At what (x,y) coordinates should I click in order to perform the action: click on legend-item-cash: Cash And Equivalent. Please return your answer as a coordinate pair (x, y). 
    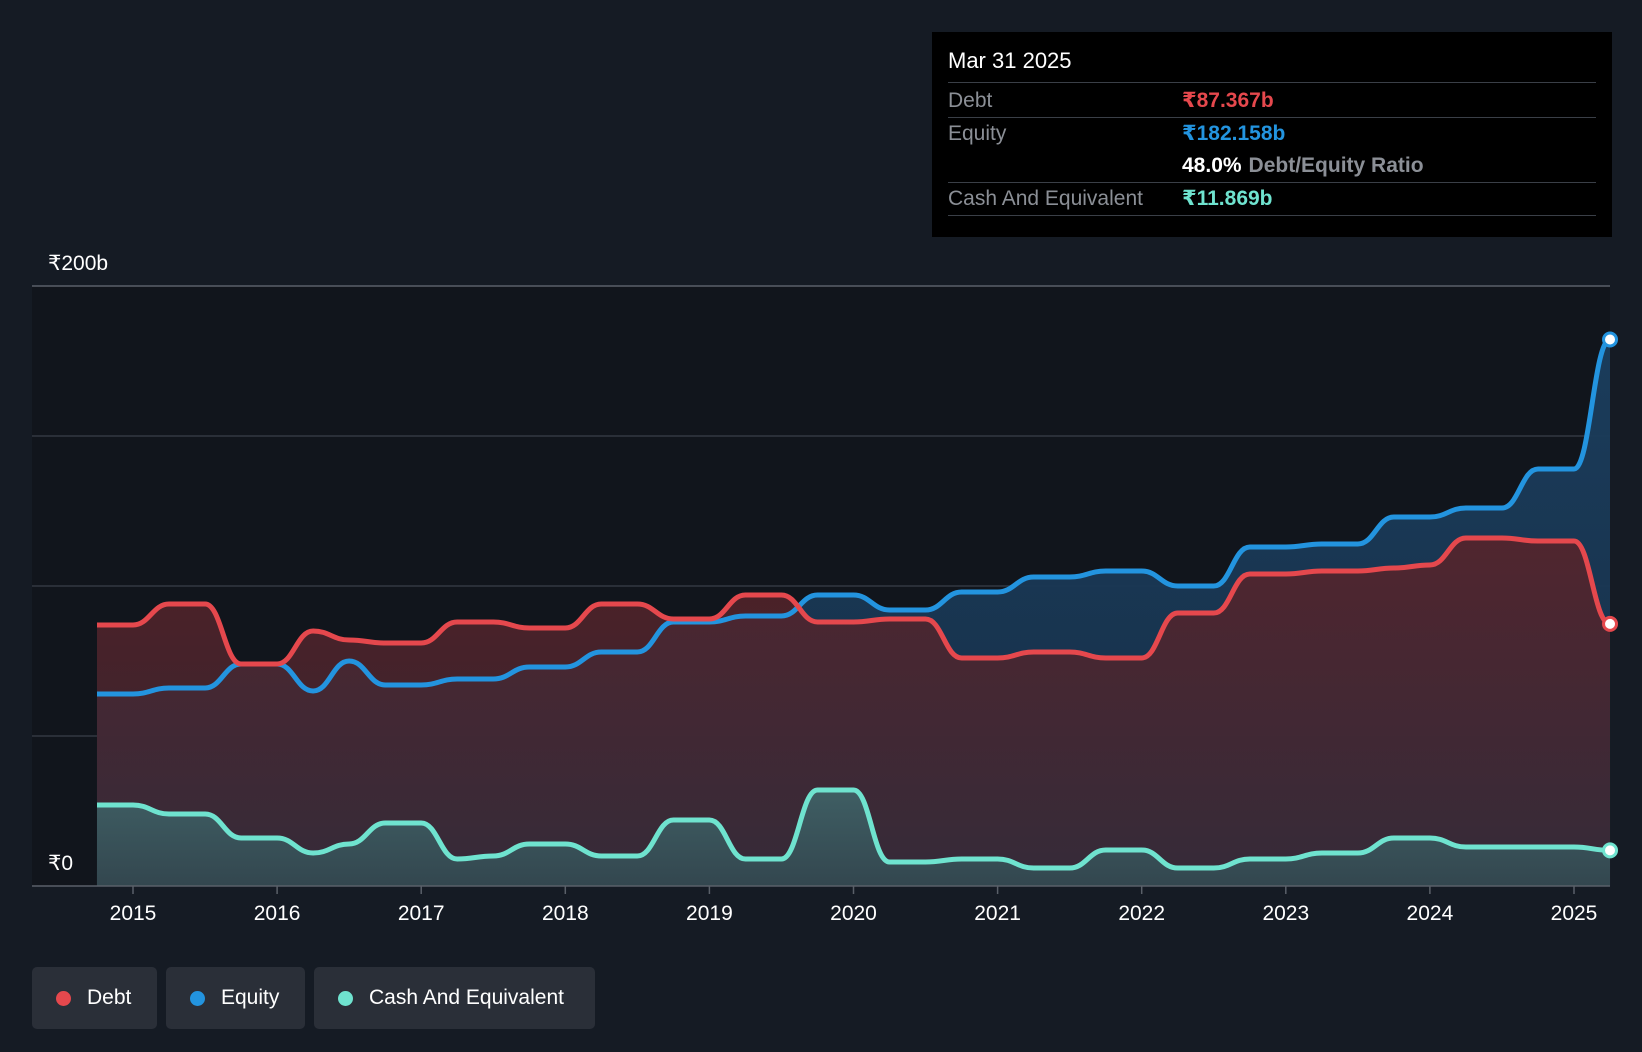
    Looking at the image, I should click on (454, 998).